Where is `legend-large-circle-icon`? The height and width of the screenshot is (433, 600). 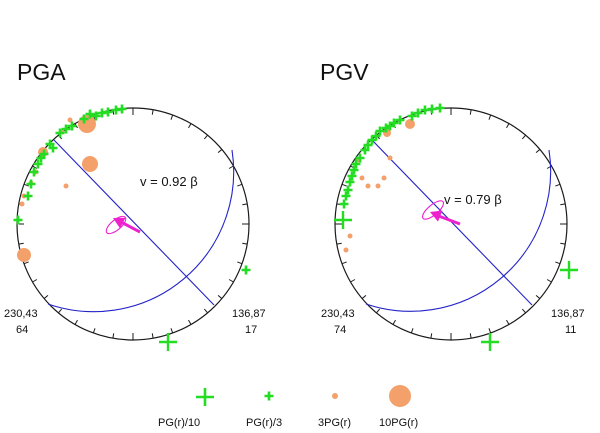 legend-large-circle-icon is located at coordinates (400, 396).